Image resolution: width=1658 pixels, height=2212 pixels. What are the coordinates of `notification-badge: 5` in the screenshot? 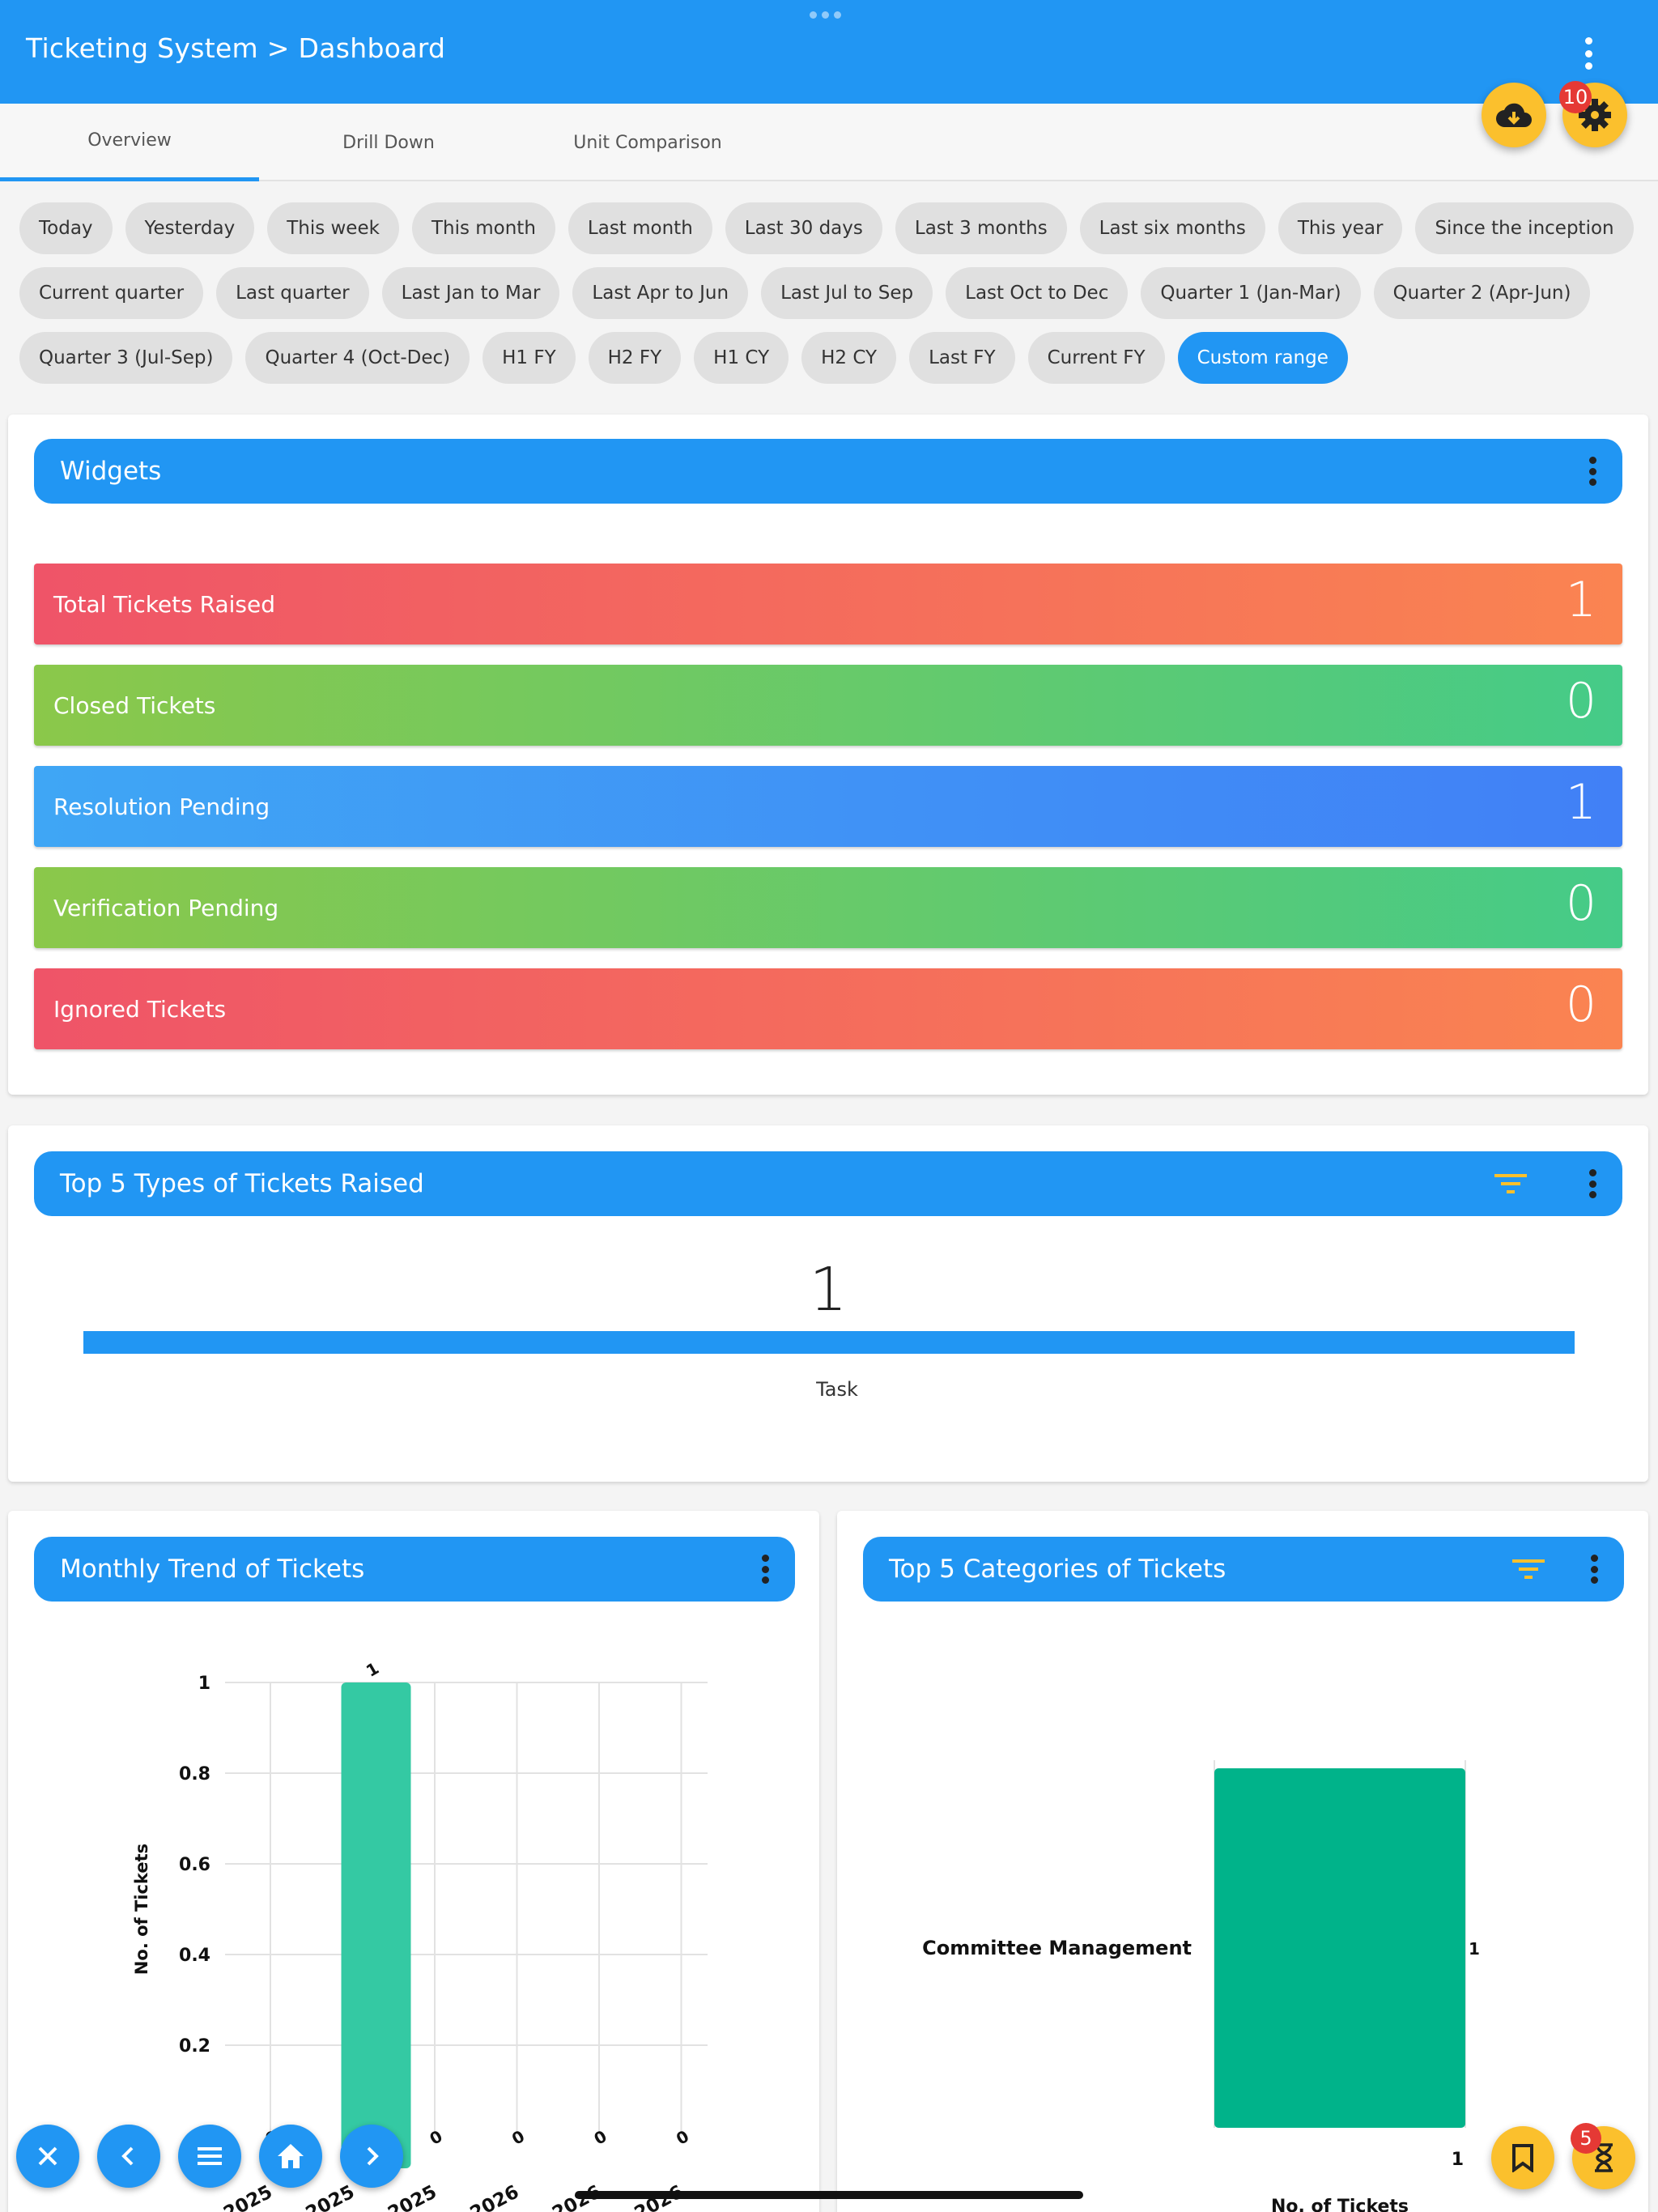 It's located at (1586, 2138).